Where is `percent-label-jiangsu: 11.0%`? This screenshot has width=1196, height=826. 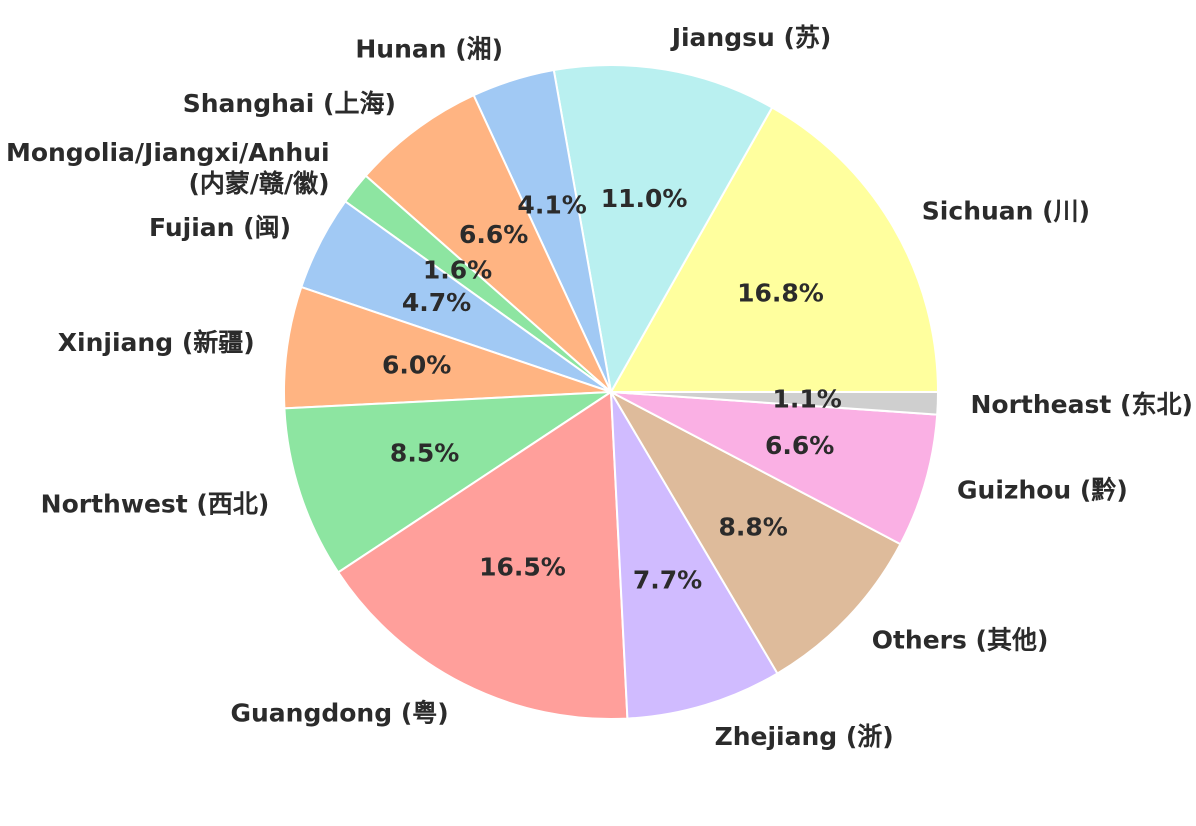
percent-label-jiangsu: 11.0% is located at coordinates (644, 198).